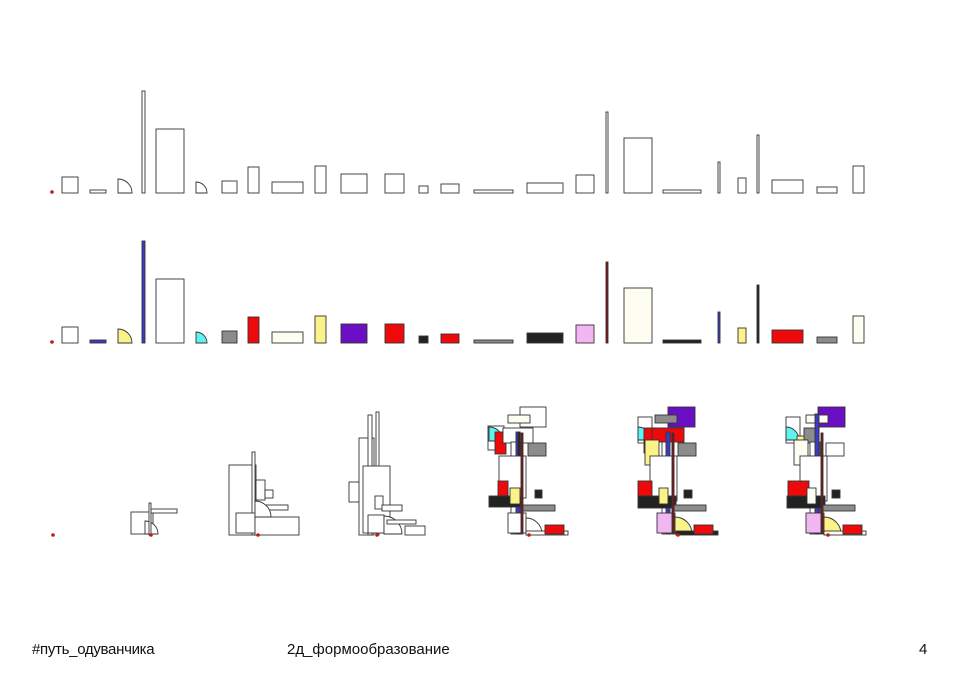 This screenshot has width=960, height=679. I want to click on outline-elements-row, so click(457, 142).